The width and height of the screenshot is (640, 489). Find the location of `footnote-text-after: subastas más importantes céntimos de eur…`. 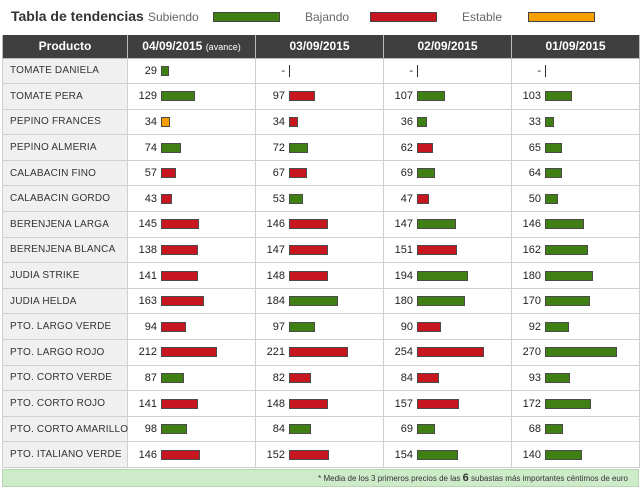

footnote-text-after: subastas más importantes céntimos de eur… is located at coordinates (549, 478).